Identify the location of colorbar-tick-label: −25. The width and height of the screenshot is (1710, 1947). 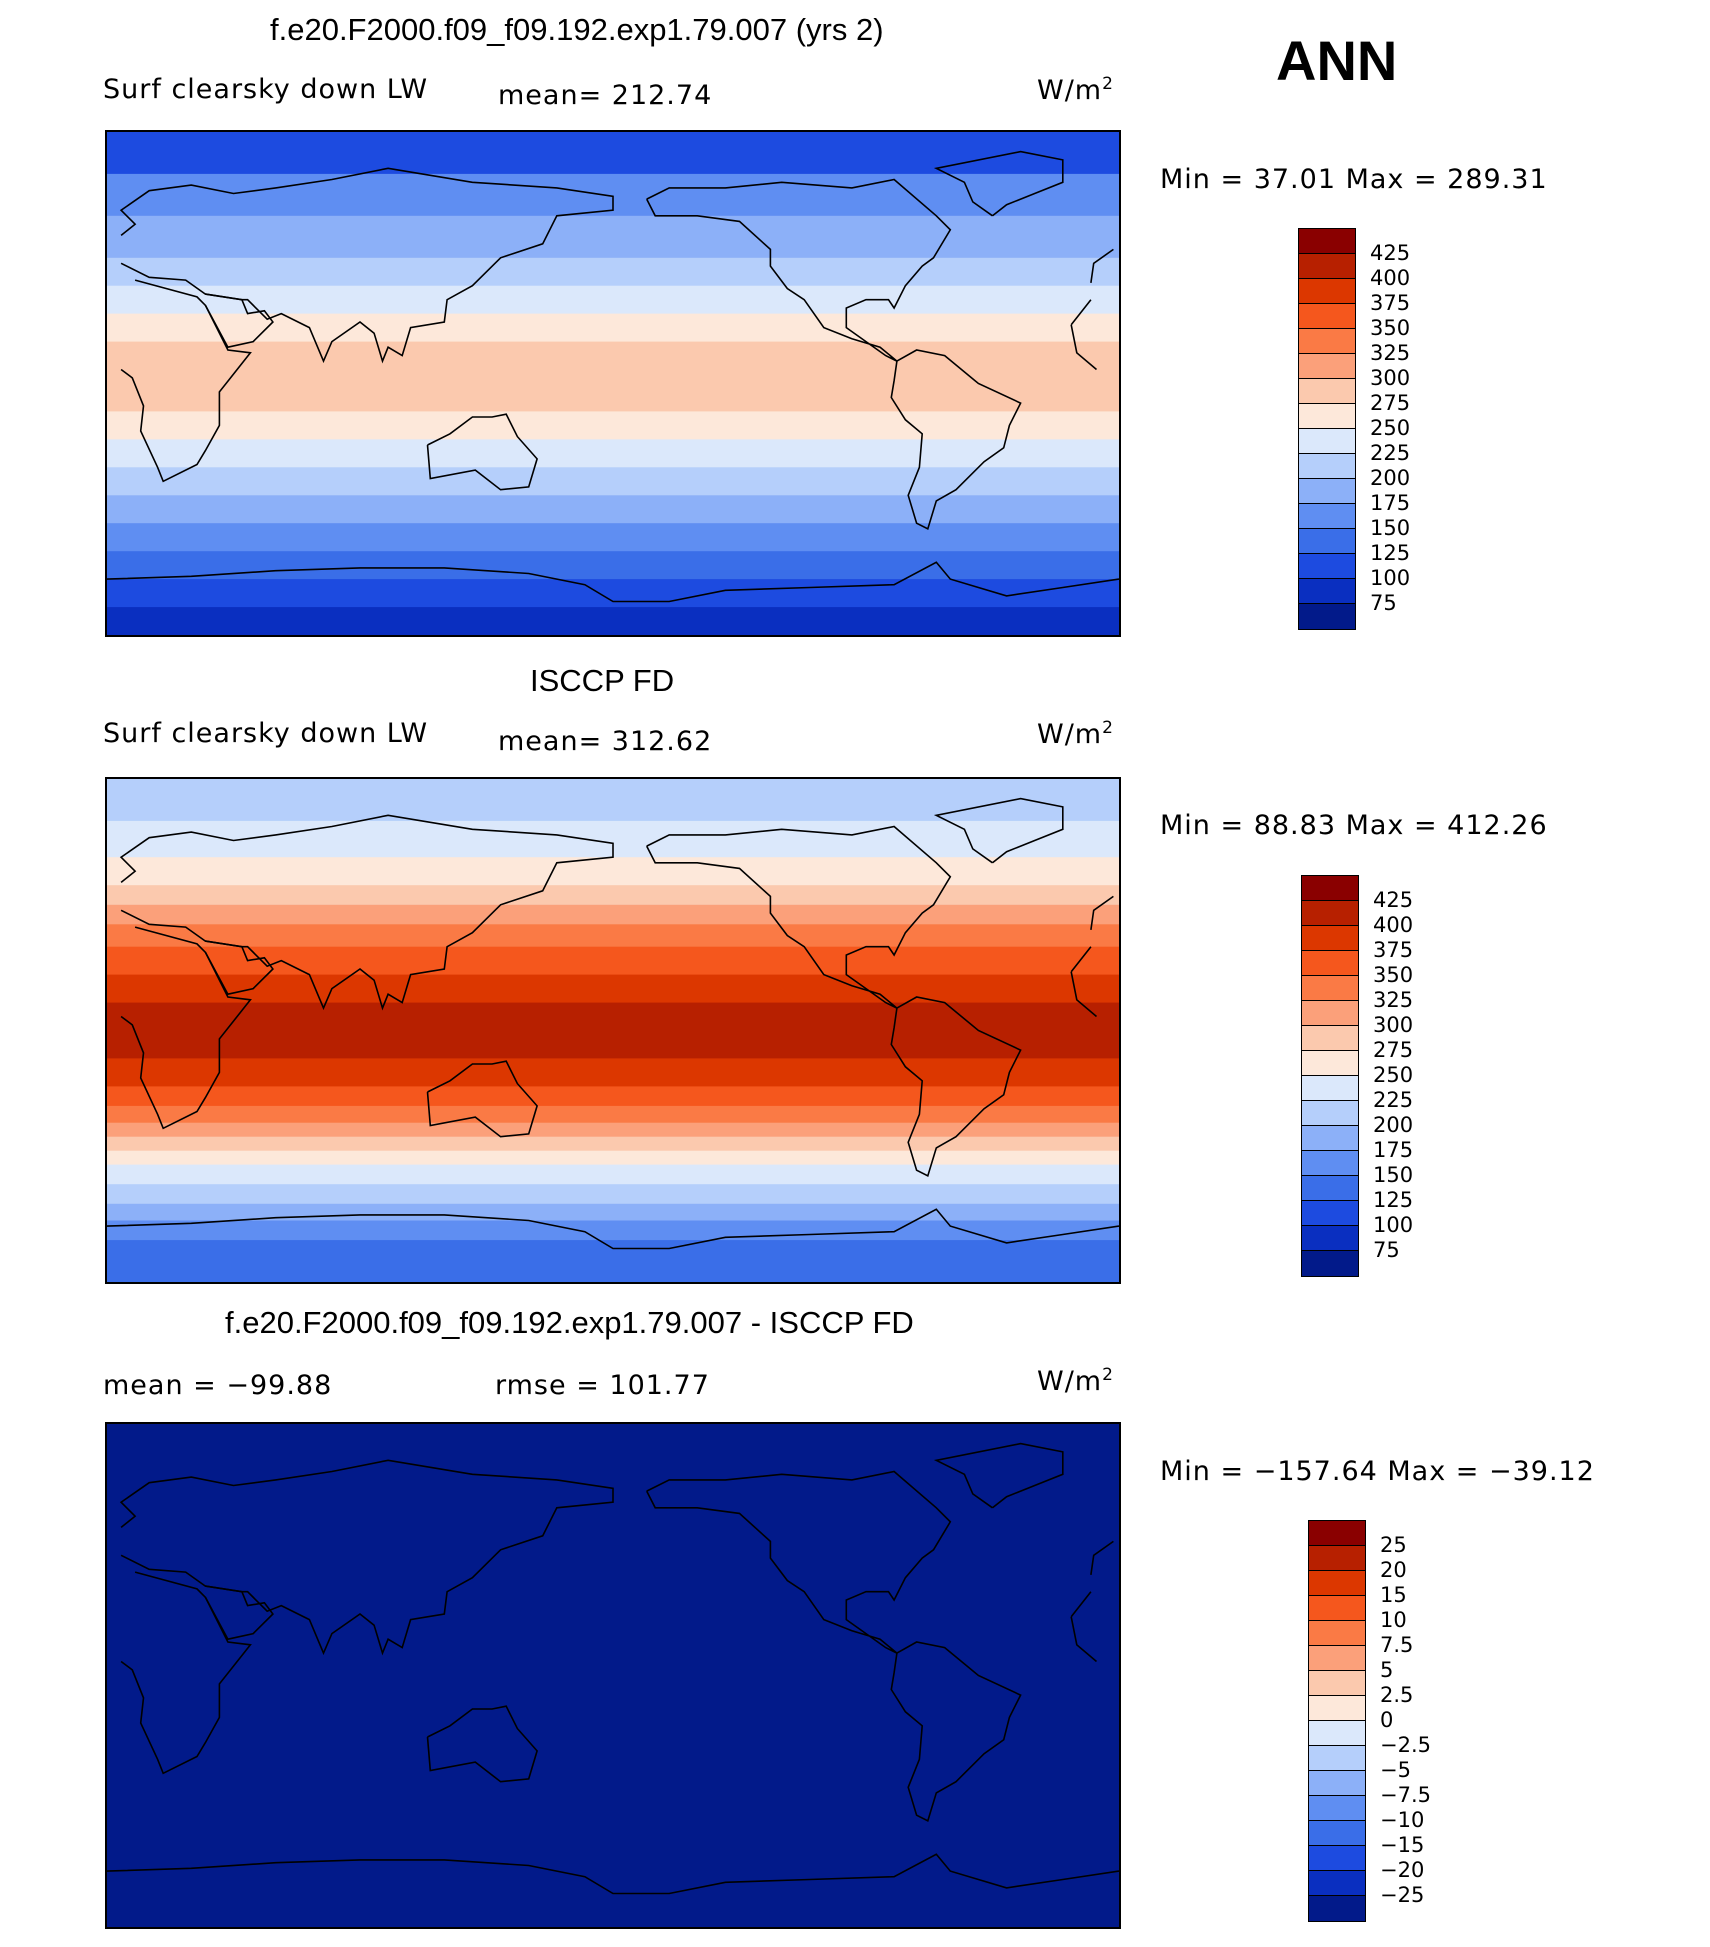
(1402, 1895).